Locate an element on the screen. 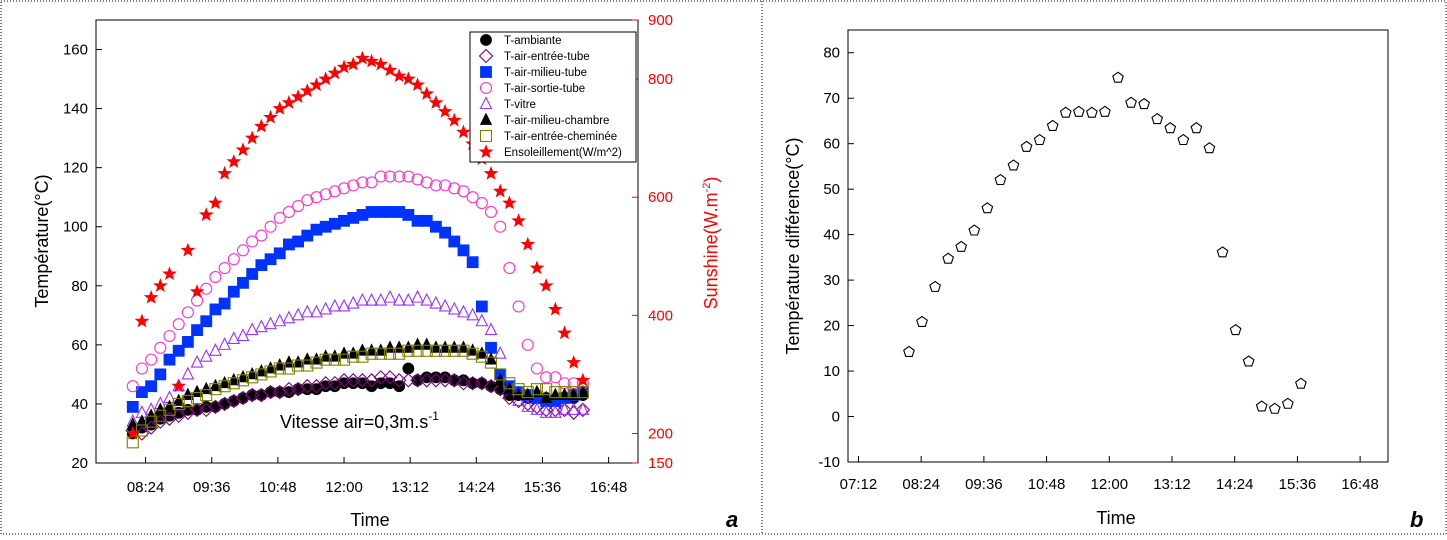 This screenshot has height=540, width=1447. chart-a-y2-tick-label: 900 is located at coordinates (660, 20).